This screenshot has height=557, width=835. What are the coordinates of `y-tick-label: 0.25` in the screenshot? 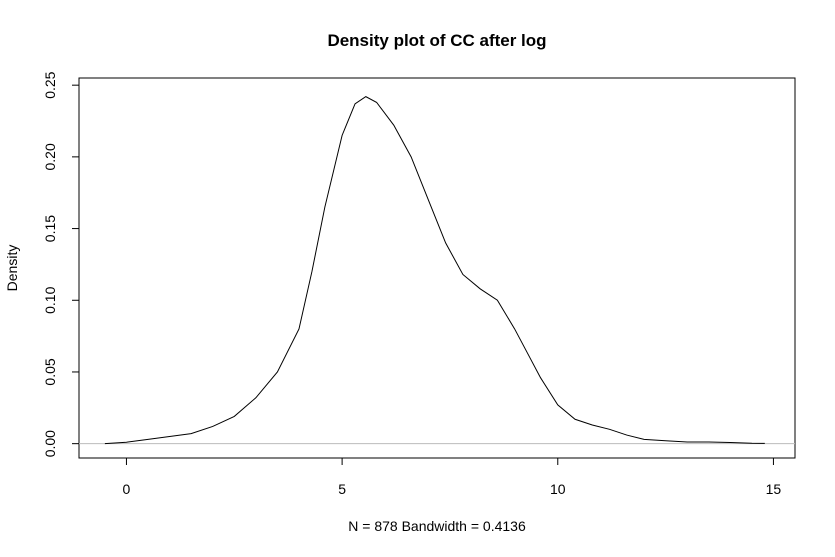 It's located at (50, 84).